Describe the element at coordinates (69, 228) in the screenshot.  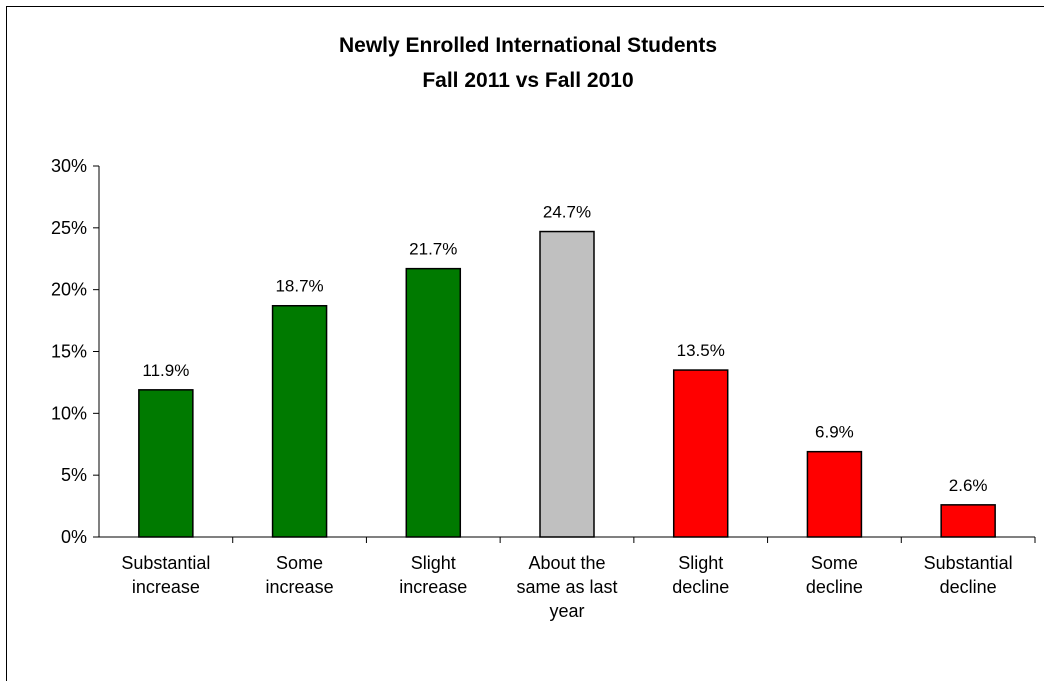
I see `y-tick-label: 25%` at that location.